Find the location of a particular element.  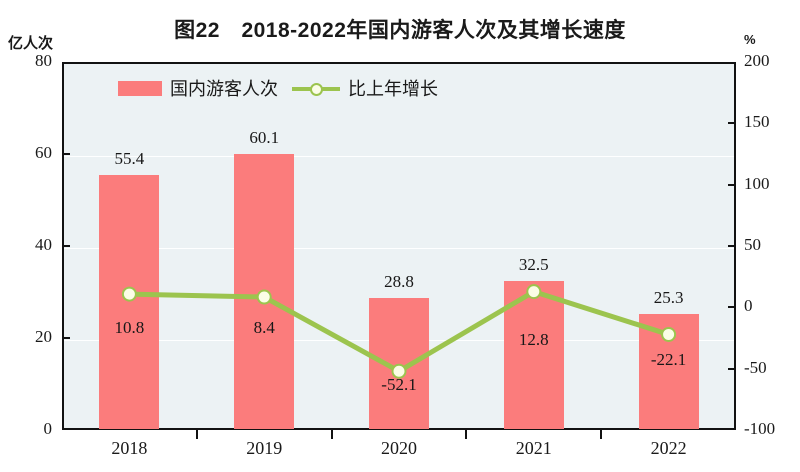

growth-value-label-2021: 12.8 is located at coordinates (533, 339).